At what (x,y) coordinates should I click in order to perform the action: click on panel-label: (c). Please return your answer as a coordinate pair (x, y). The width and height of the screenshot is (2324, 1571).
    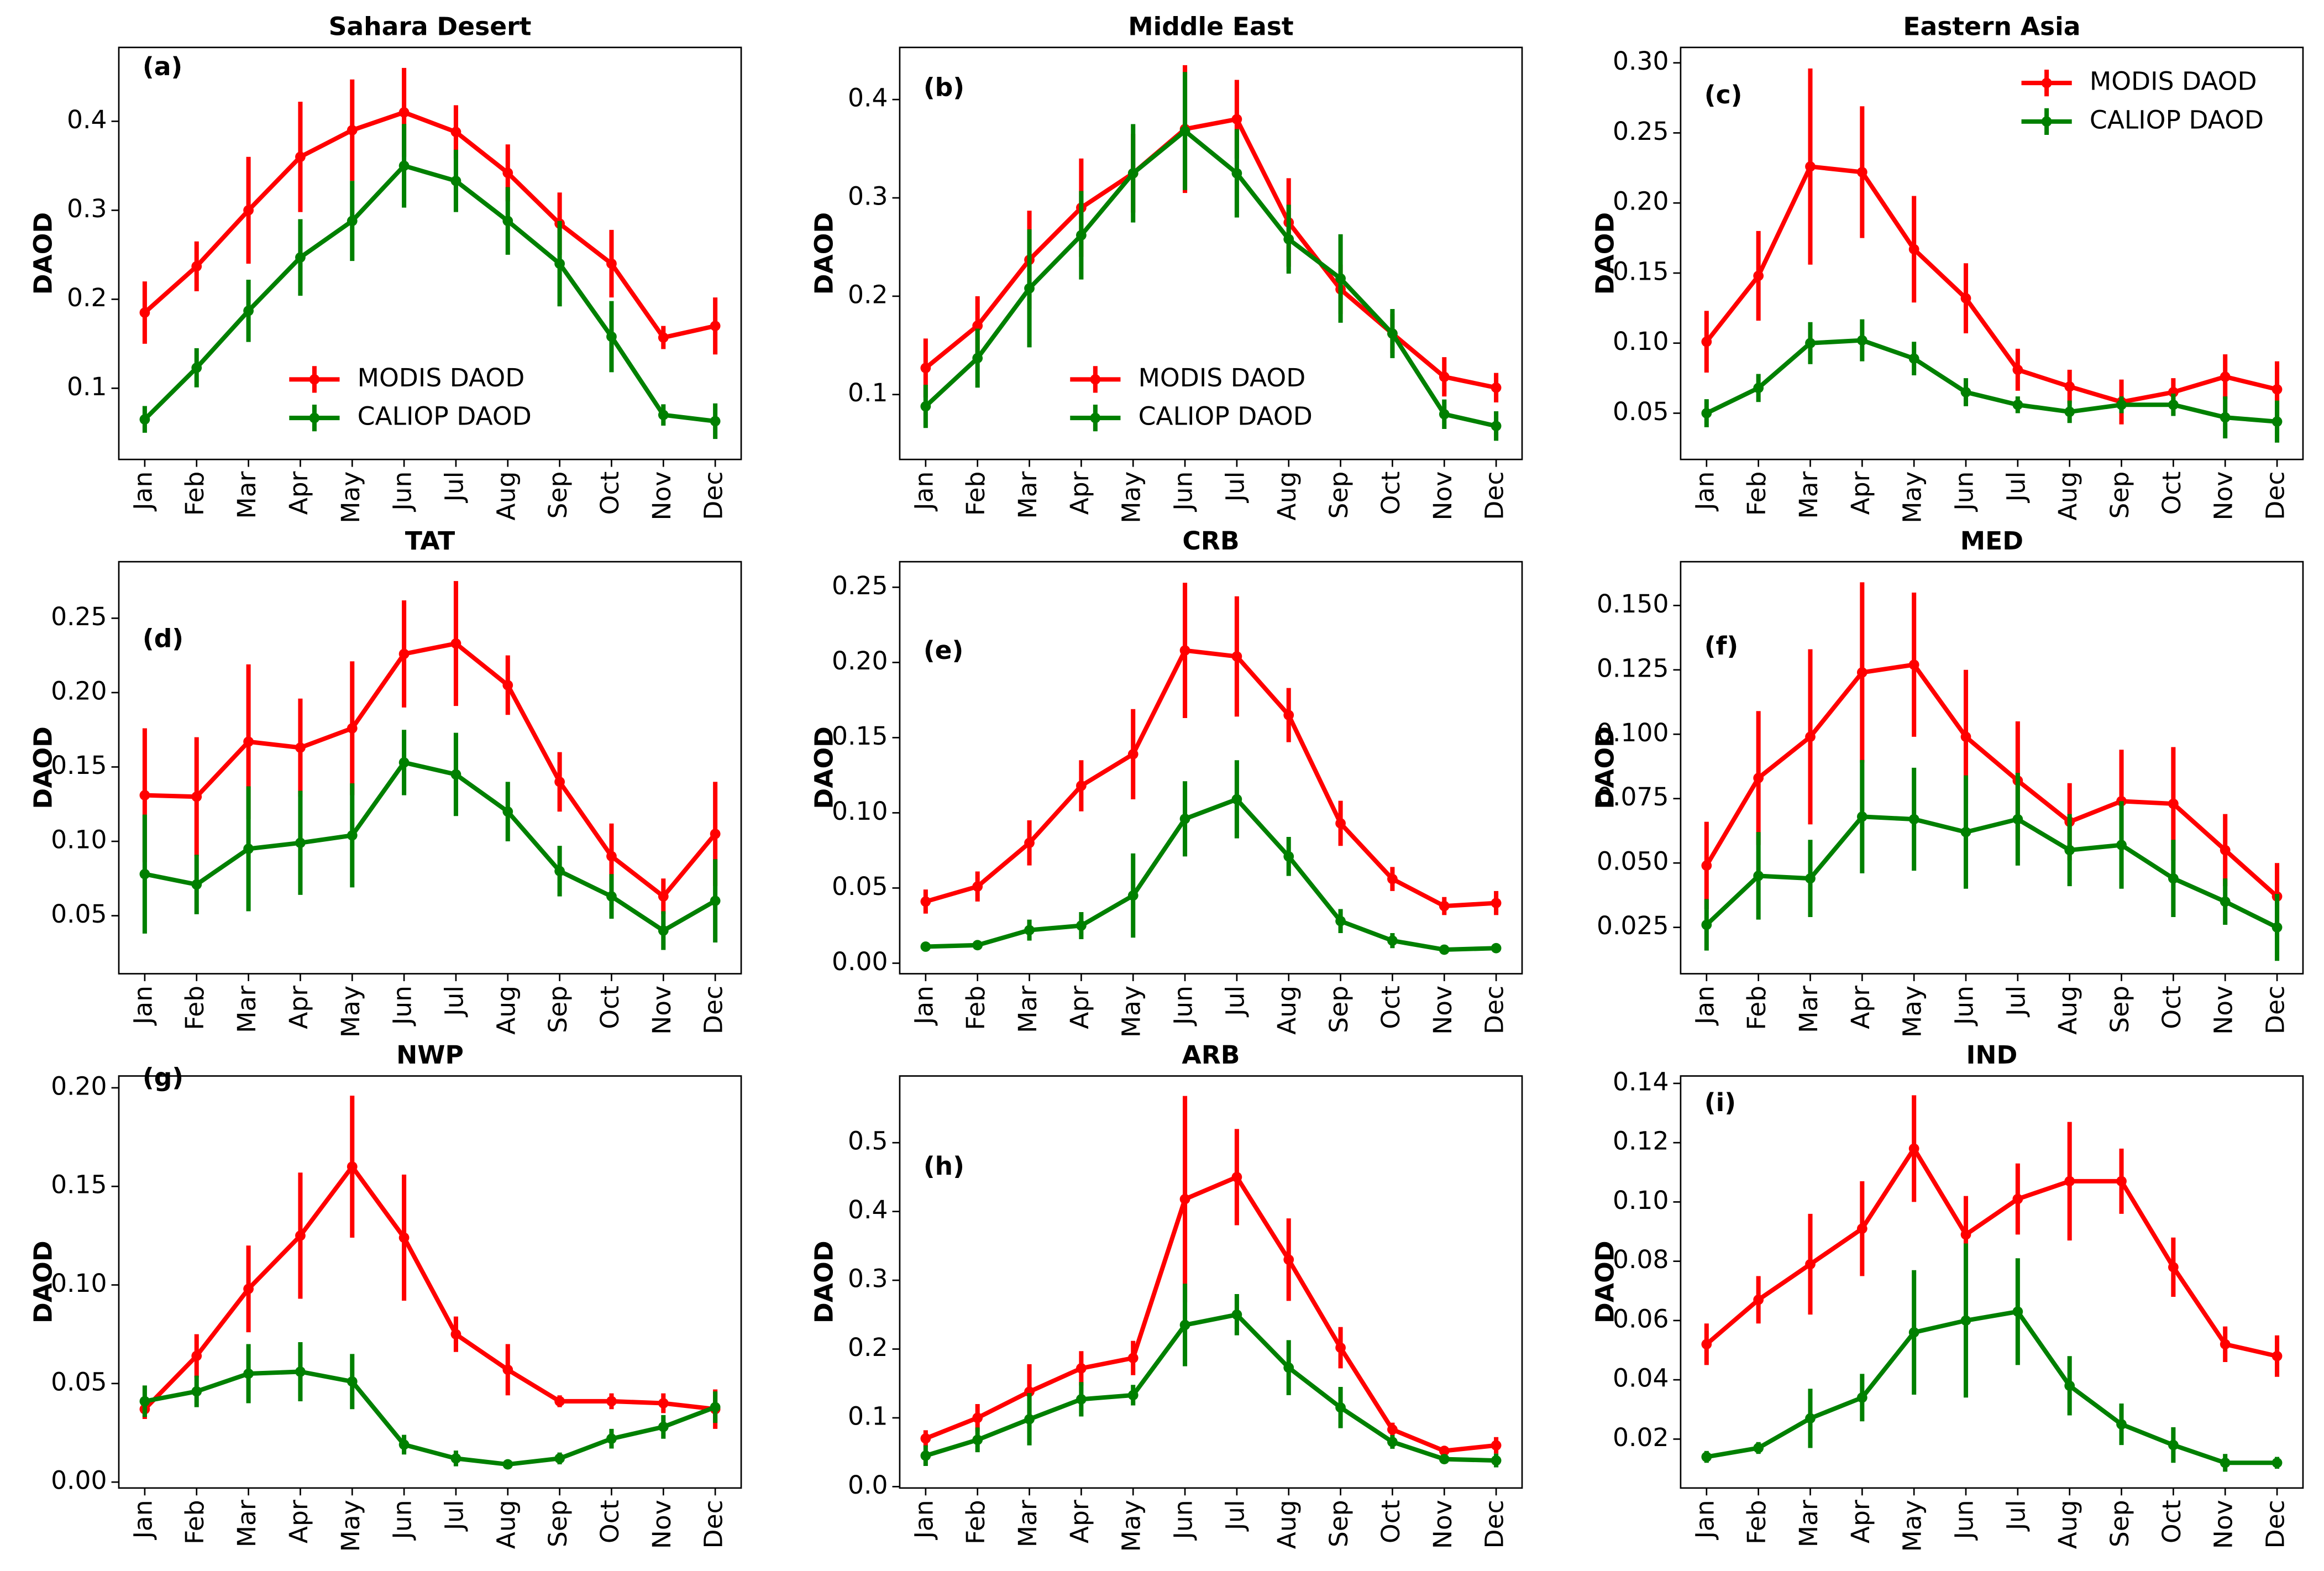
    Looking at the image, I should click on (1724, 94).